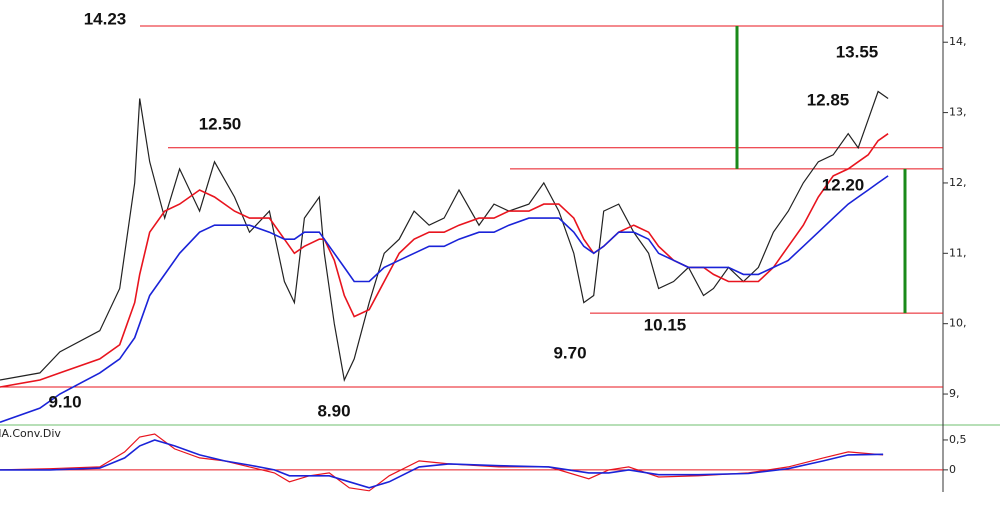 The width and height of the screenshot is (1000, 525). What do you see at coordinates (958, 252) in the screenshot?
I see `y-tick-label: 11,` at bounding box center [958, 252].